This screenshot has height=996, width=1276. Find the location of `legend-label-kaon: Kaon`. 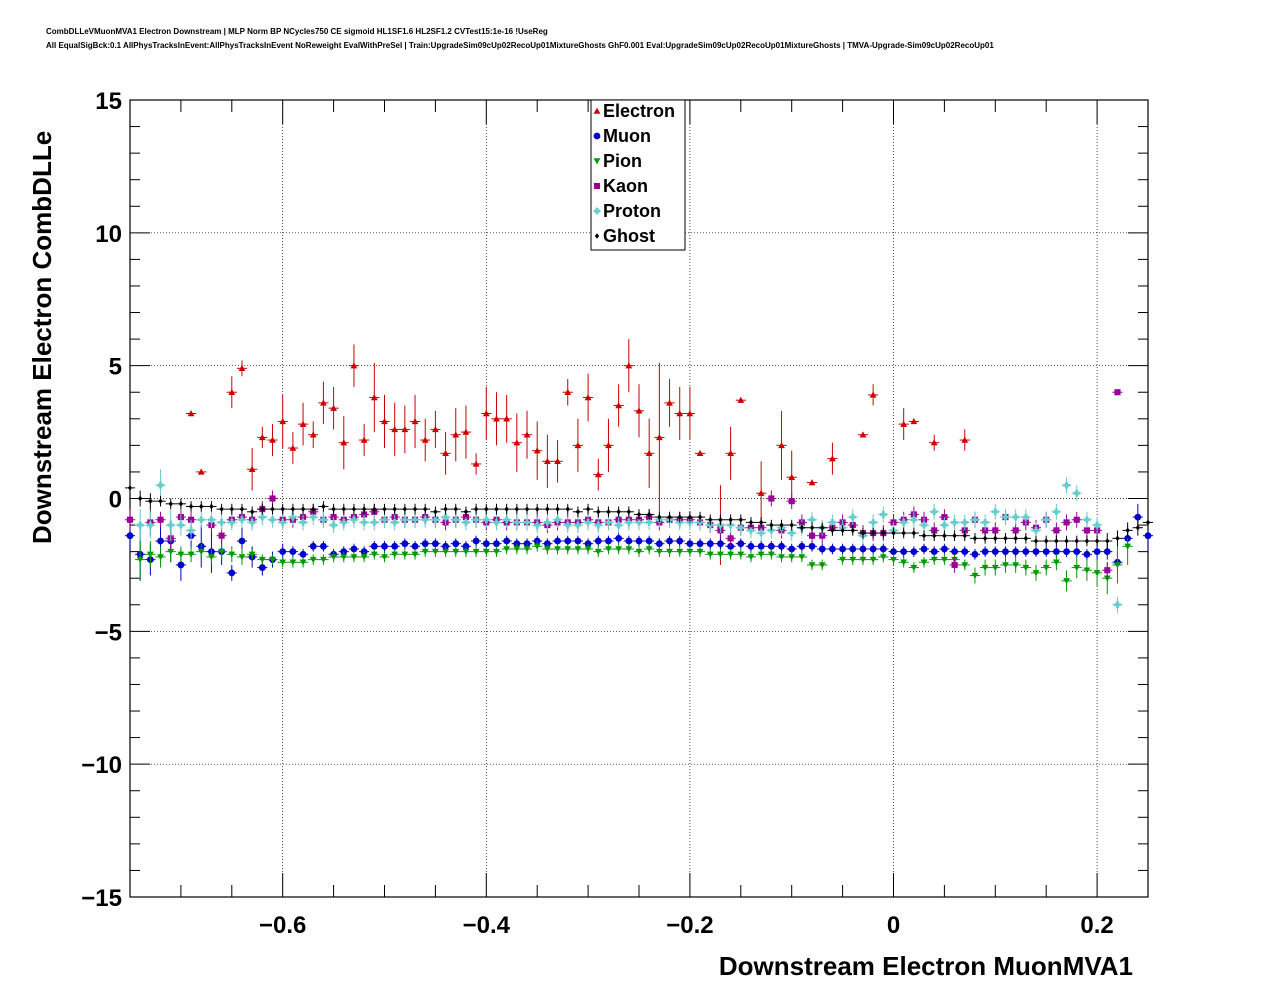

legend-label-kaon: Kaon is located at coordinates (625, 186).